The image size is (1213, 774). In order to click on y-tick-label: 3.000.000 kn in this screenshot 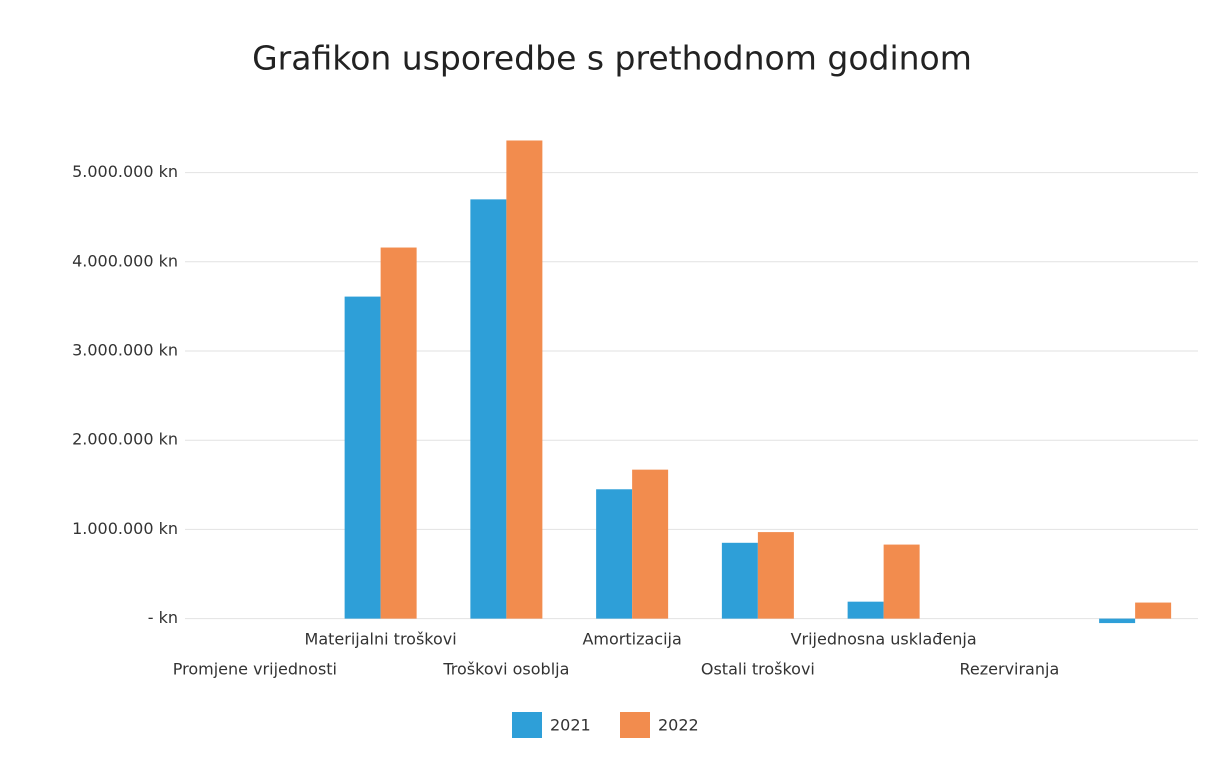, I will do `click(125, 350)`.